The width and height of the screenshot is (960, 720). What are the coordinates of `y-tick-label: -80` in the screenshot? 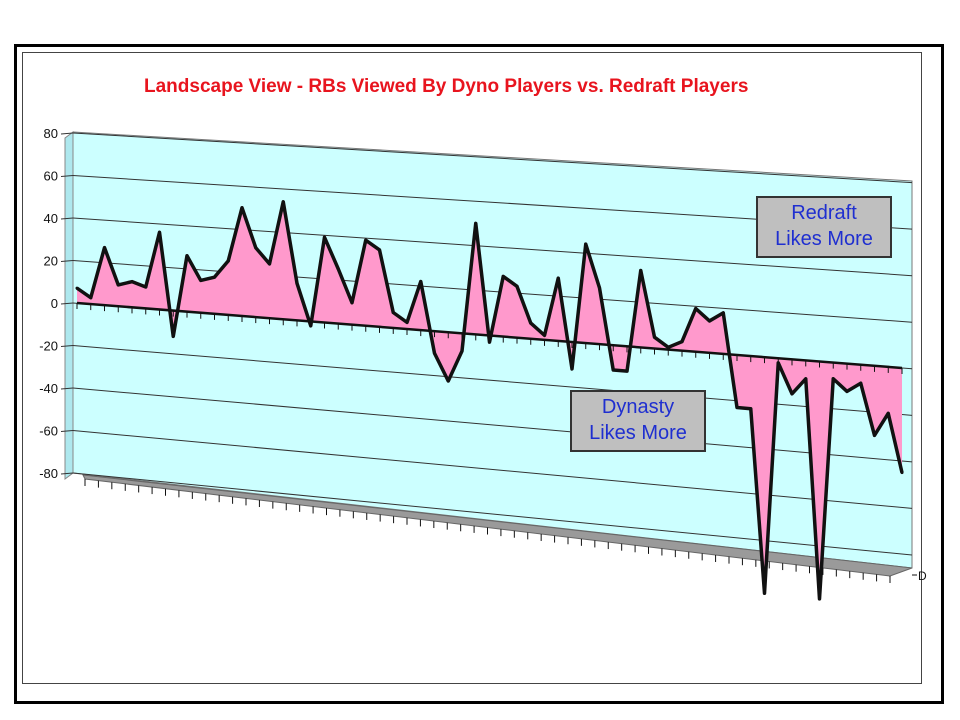 It's located at (48, 473).